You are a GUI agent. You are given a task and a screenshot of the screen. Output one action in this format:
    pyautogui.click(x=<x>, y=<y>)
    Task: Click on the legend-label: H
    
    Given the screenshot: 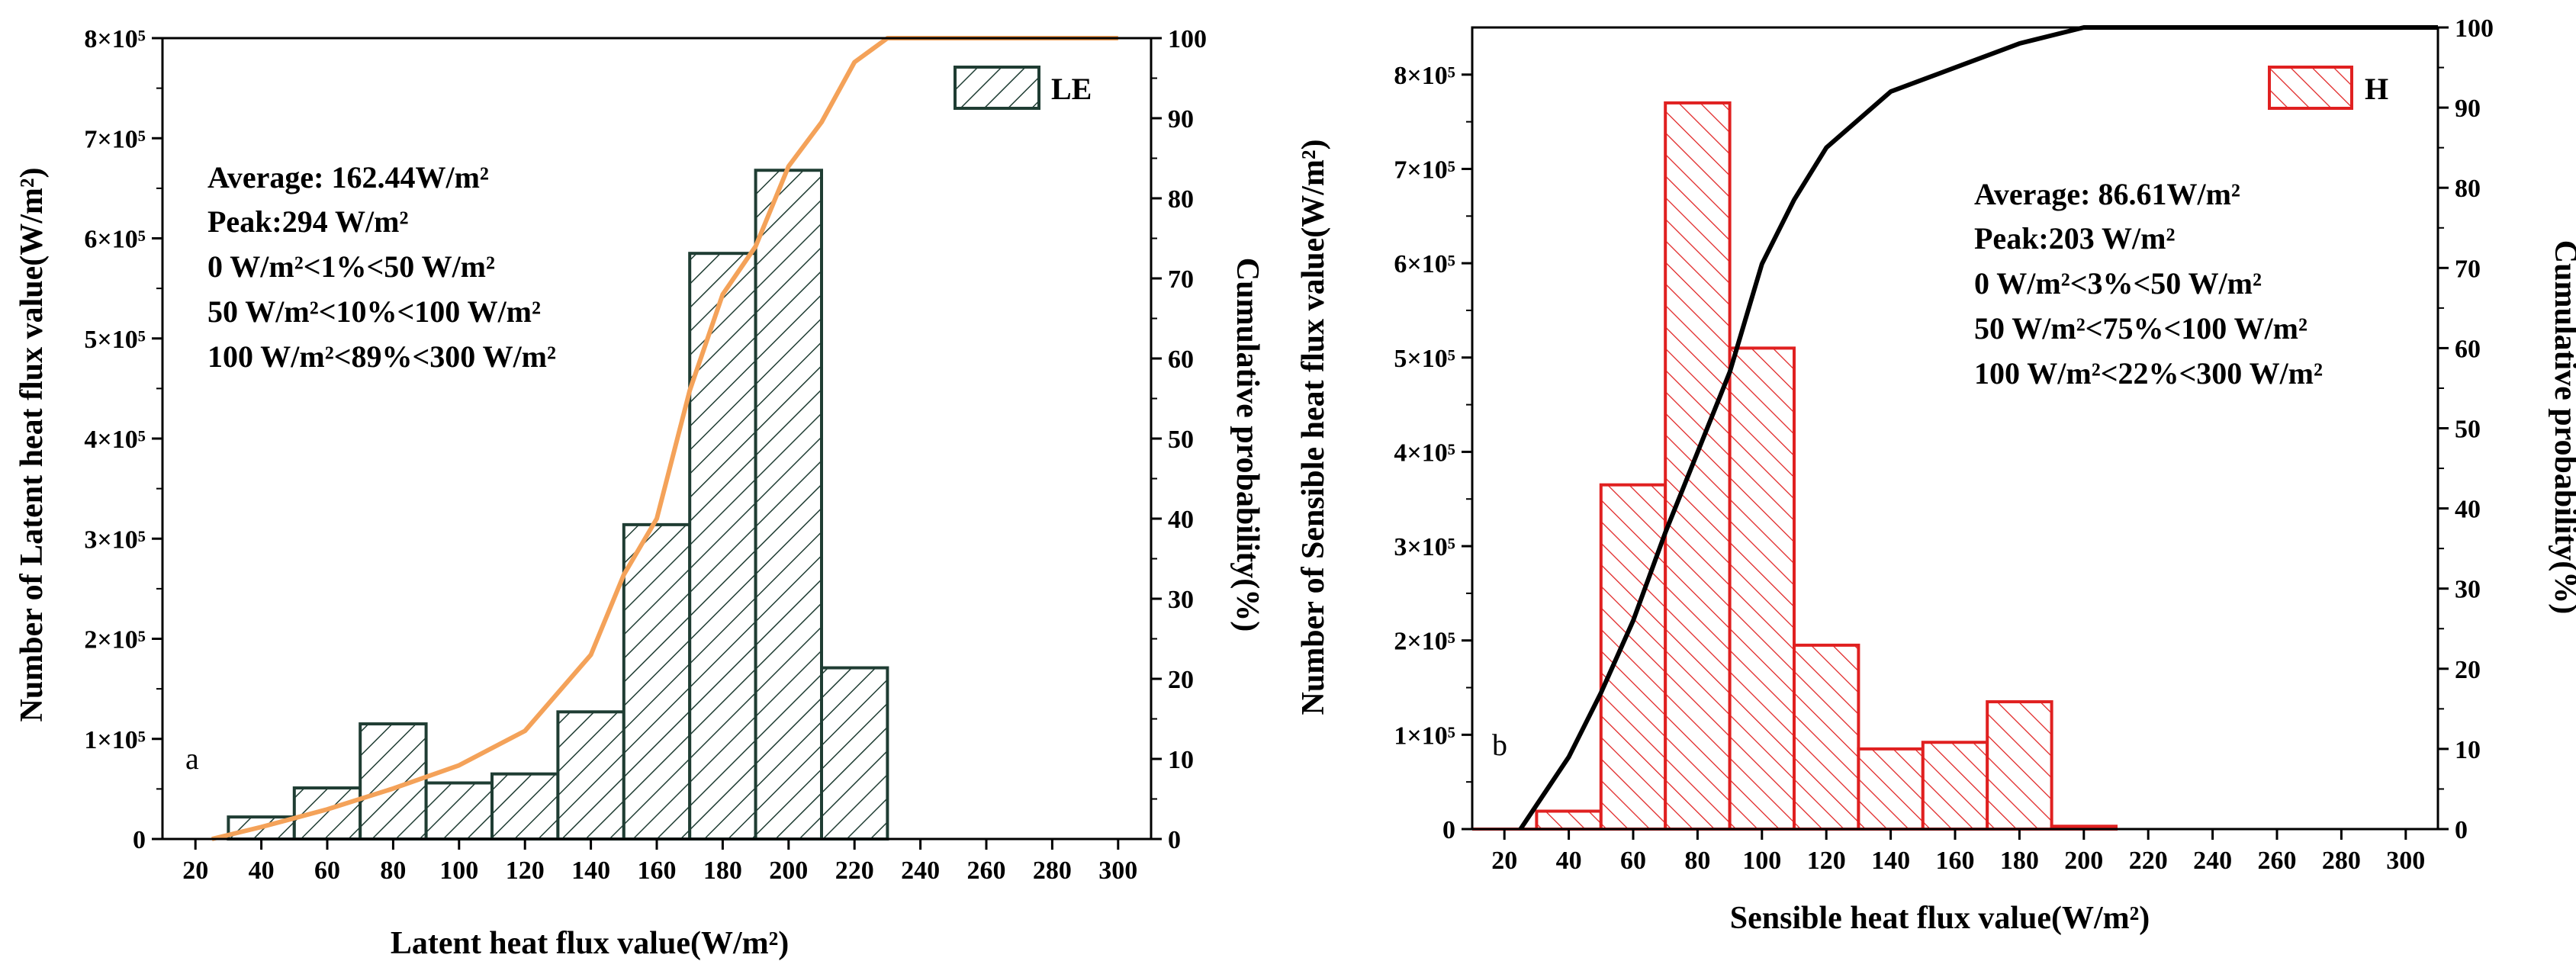 What is the action you would take?
    pyautogui.click(x=2376, y=89)
    